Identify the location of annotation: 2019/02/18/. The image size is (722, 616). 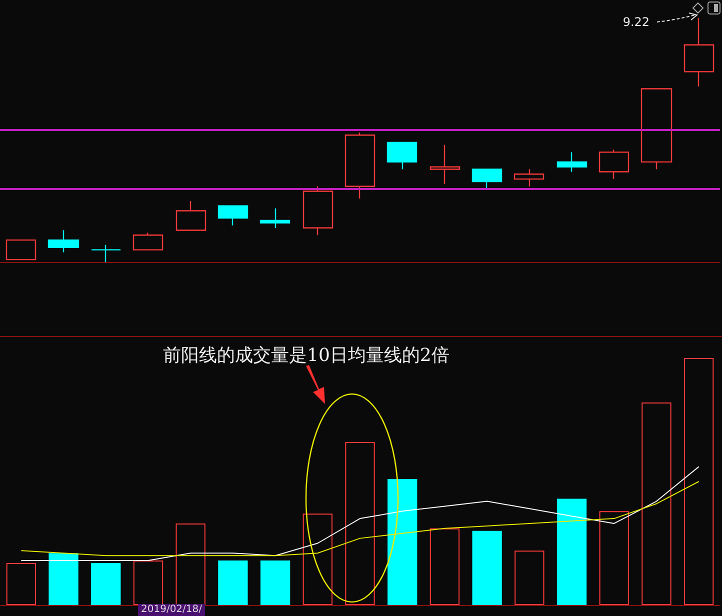
(172, 610).